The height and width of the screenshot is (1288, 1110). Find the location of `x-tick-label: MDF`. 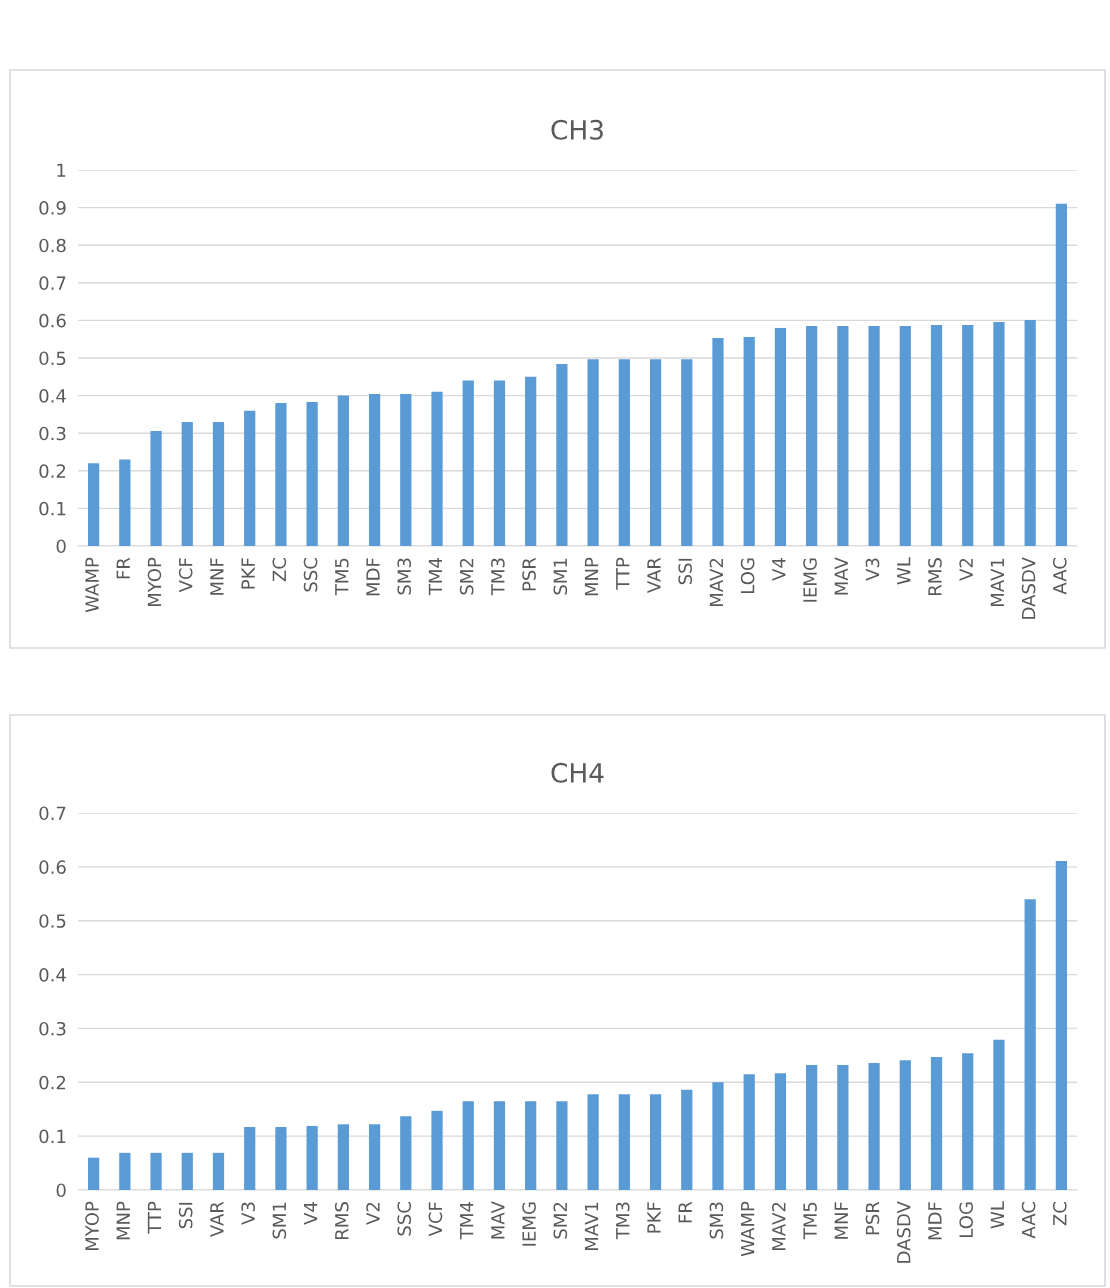

x-tick-label: MDF is located at coordinates (935, 1221).